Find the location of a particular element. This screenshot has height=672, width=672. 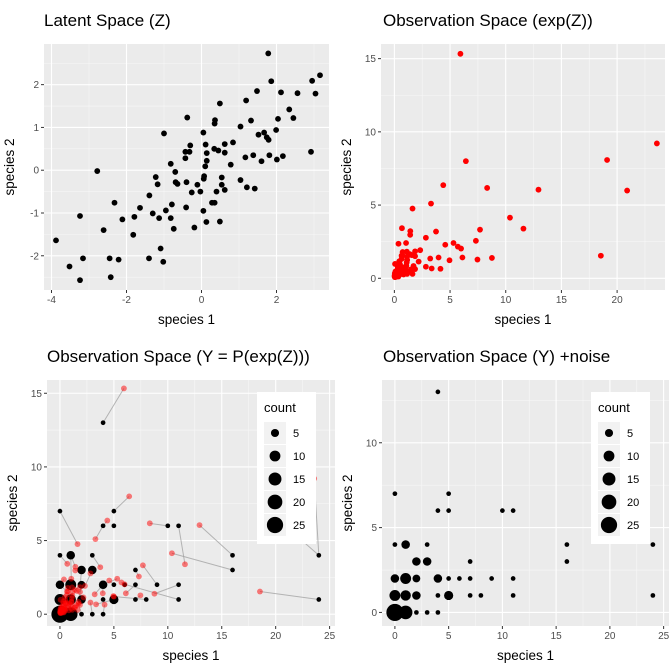

plot-marks is located at coordinates (521, 505).